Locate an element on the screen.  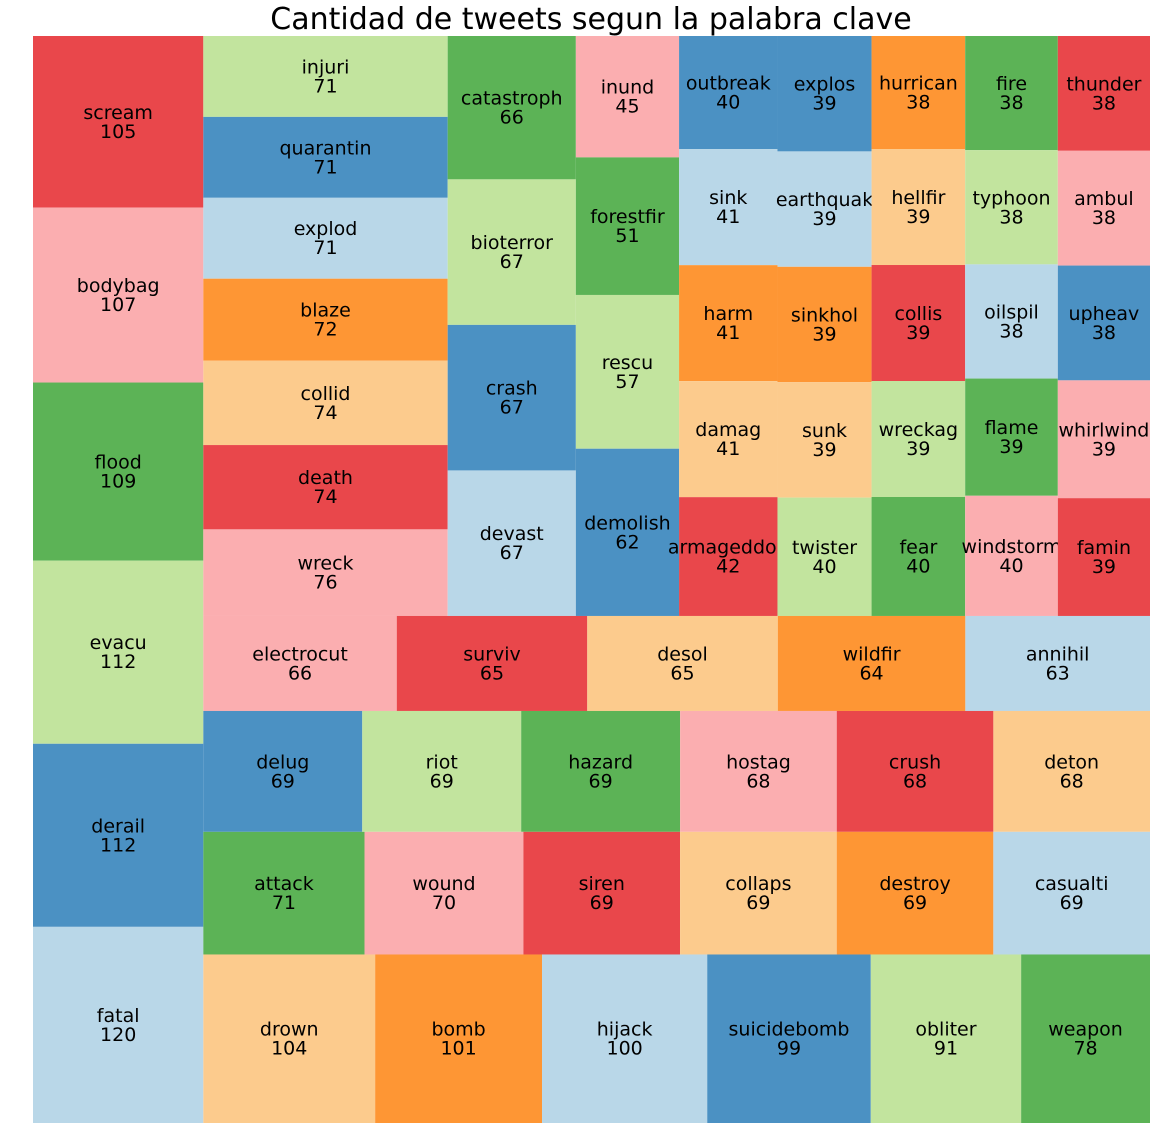
treemap-label-sunk: sunk is located at coordinates (824, 431).